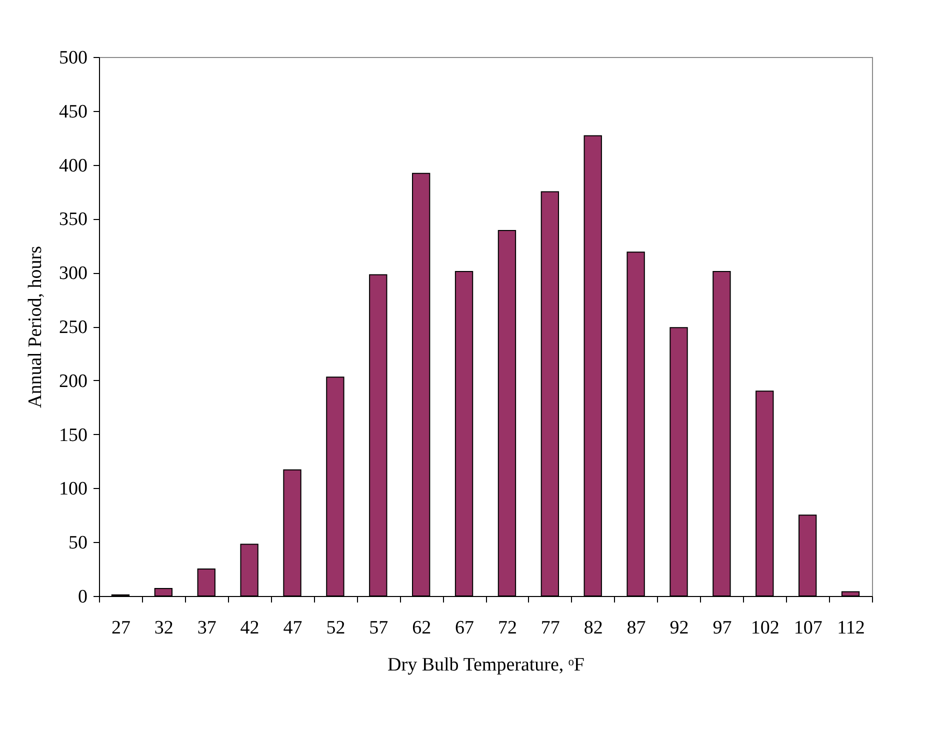  I want to click on y-tick-label: 150, so click(73, 435).